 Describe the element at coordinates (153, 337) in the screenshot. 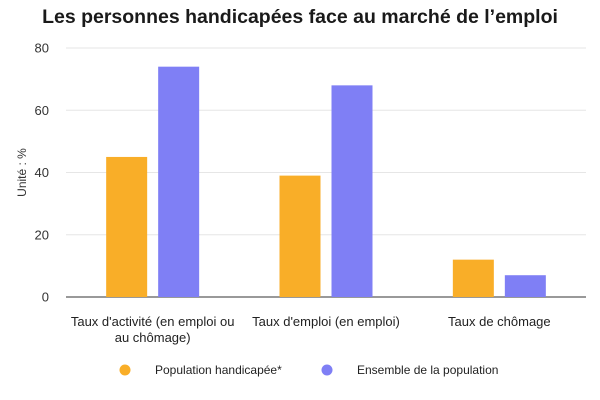

I see `x-category-label: au chômage)` at that location.